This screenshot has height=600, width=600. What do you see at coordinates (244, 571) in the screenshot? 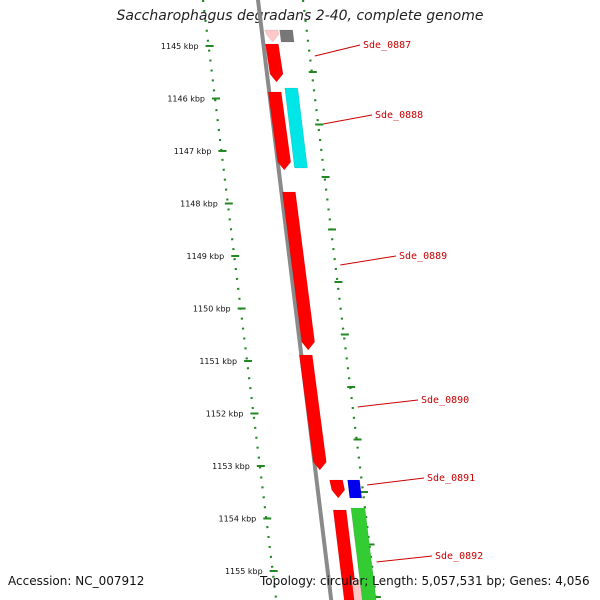
I see `tick-label: 1155 kbp` at bounding box center [244, 571].